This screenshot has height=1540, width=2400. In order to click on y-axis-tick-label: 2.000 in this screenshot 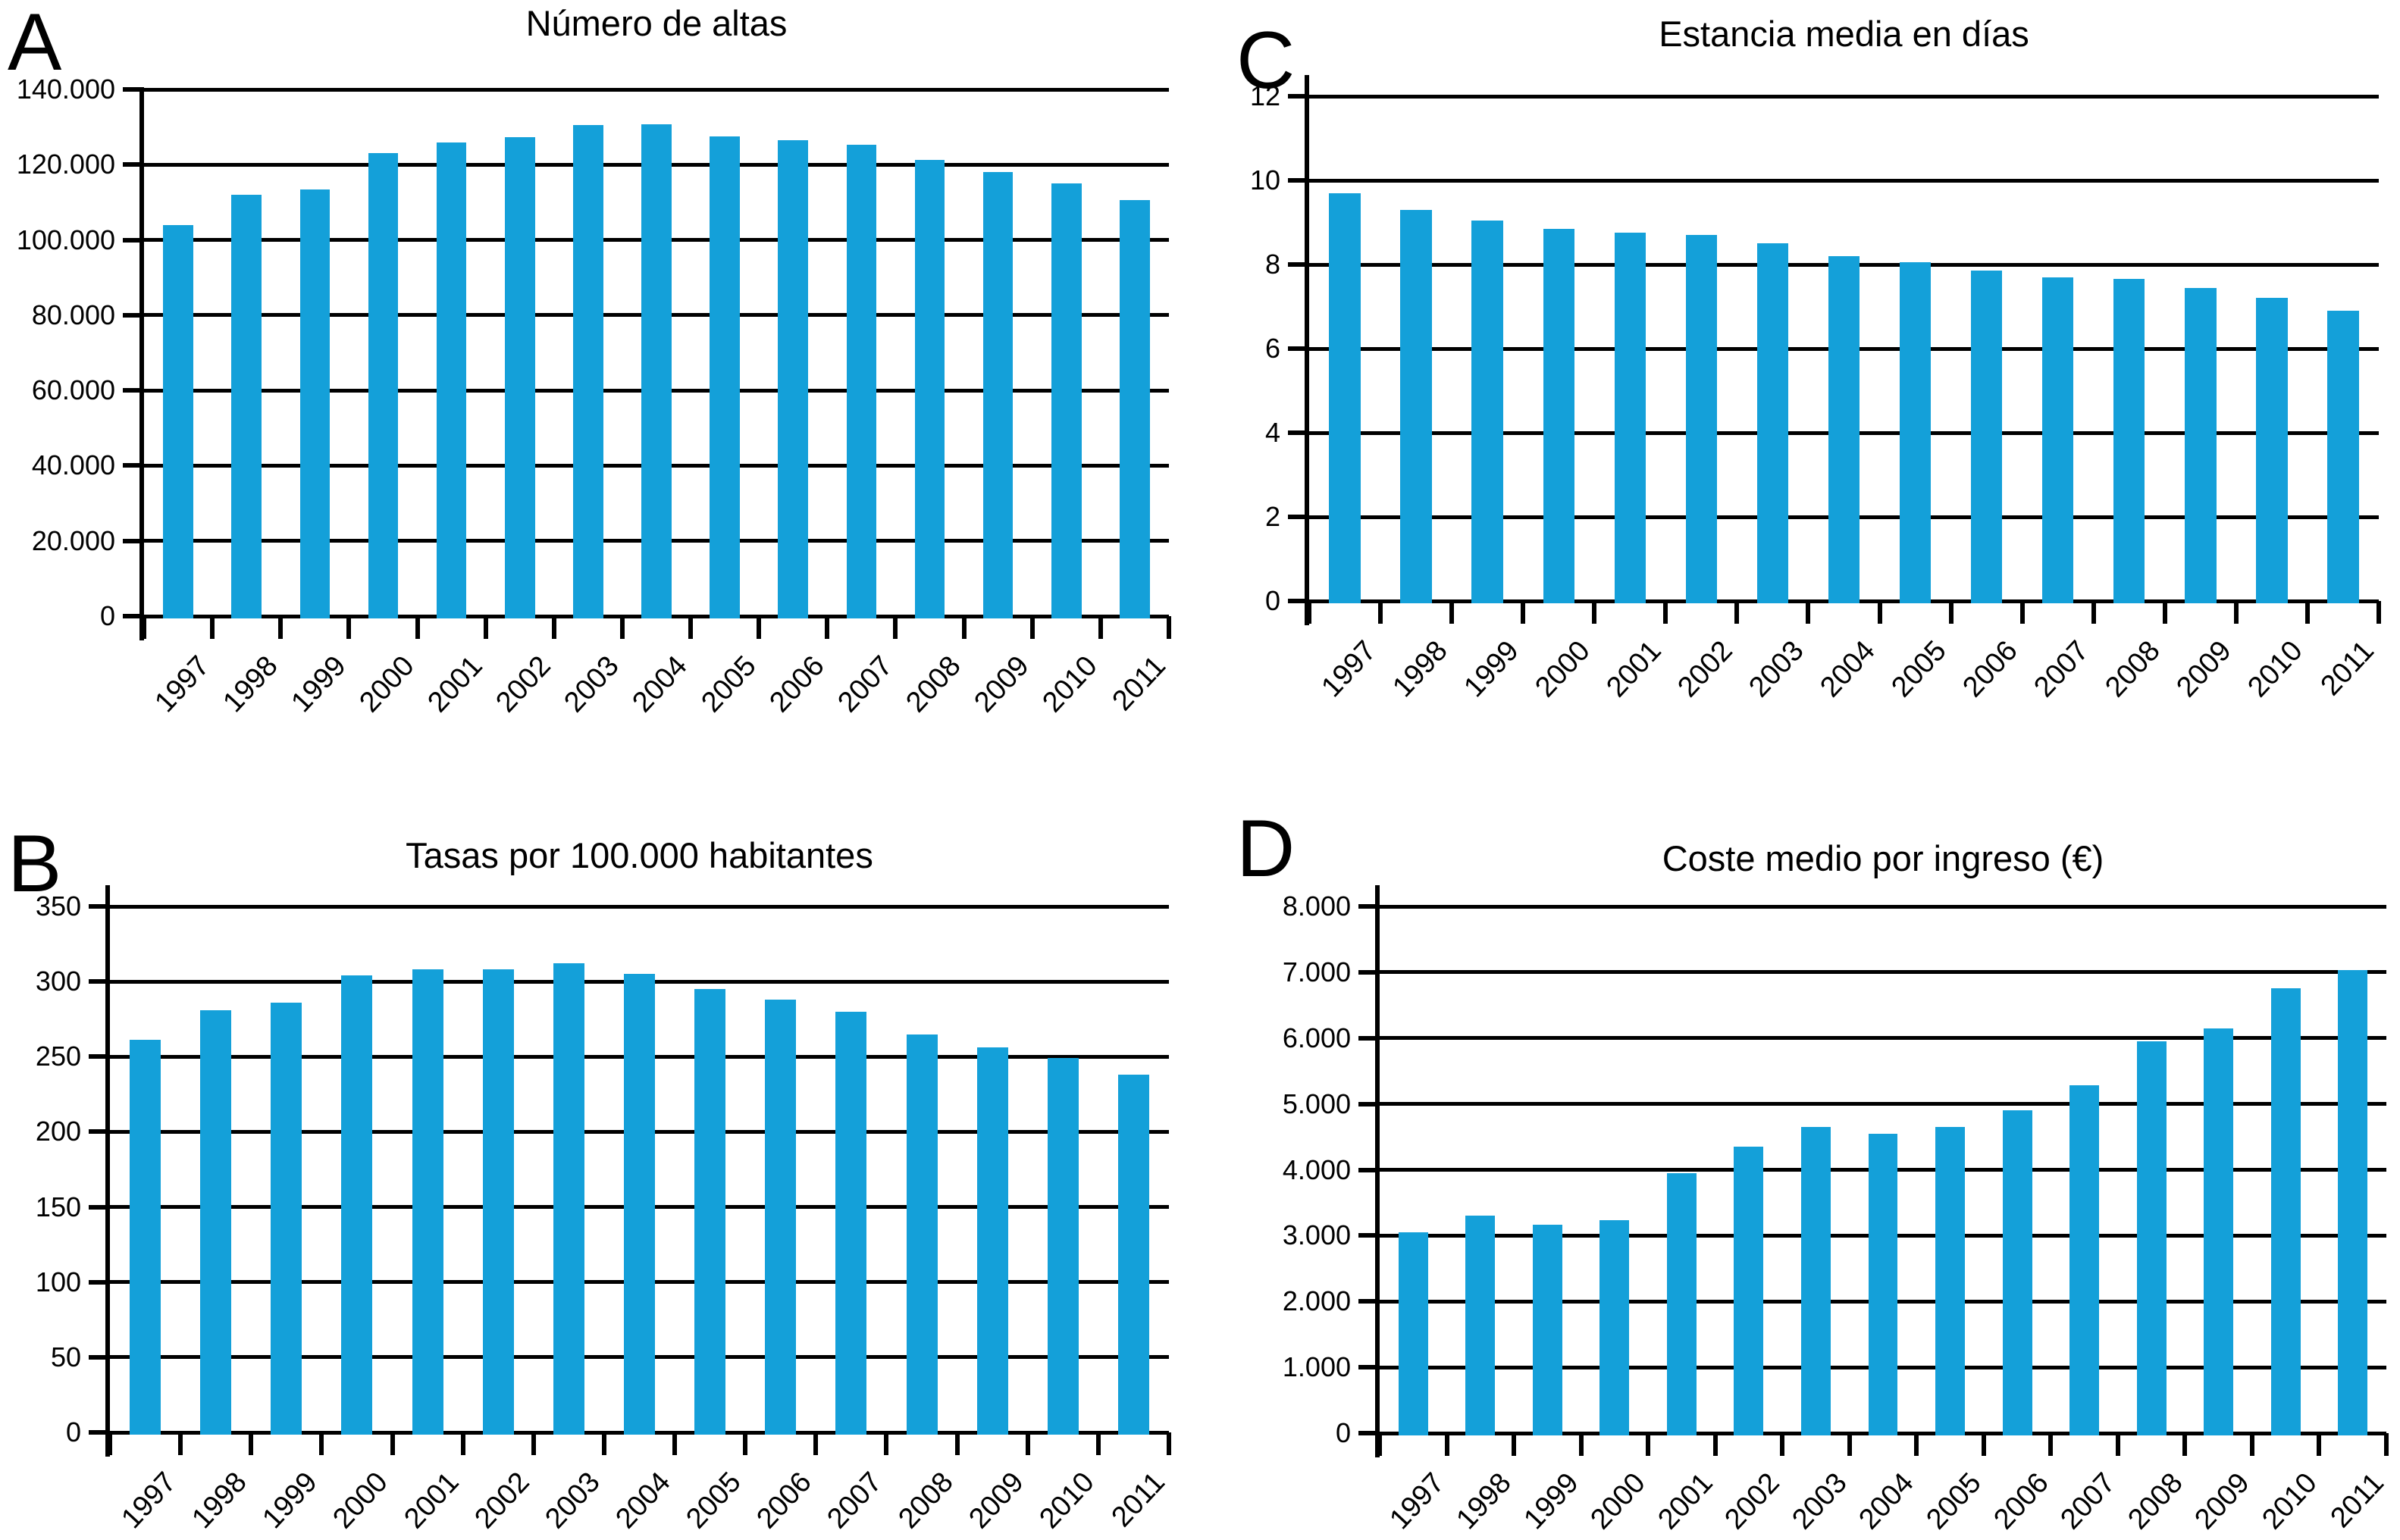, I will do `click(1316, 1301)`.